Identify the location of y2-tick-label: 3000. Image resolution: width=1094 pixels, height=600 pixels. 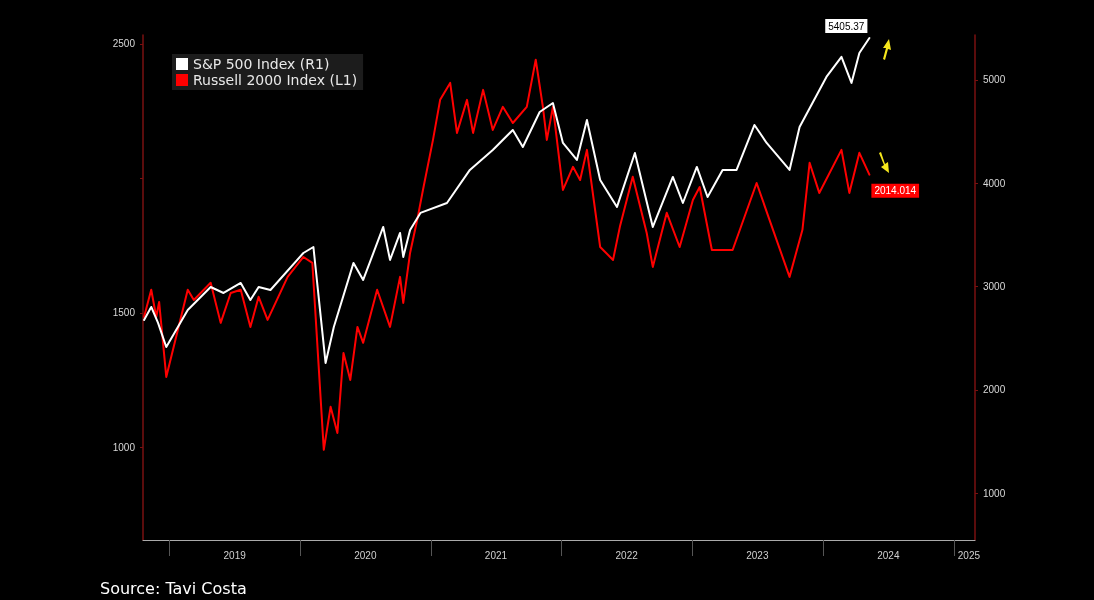
(994, 287).